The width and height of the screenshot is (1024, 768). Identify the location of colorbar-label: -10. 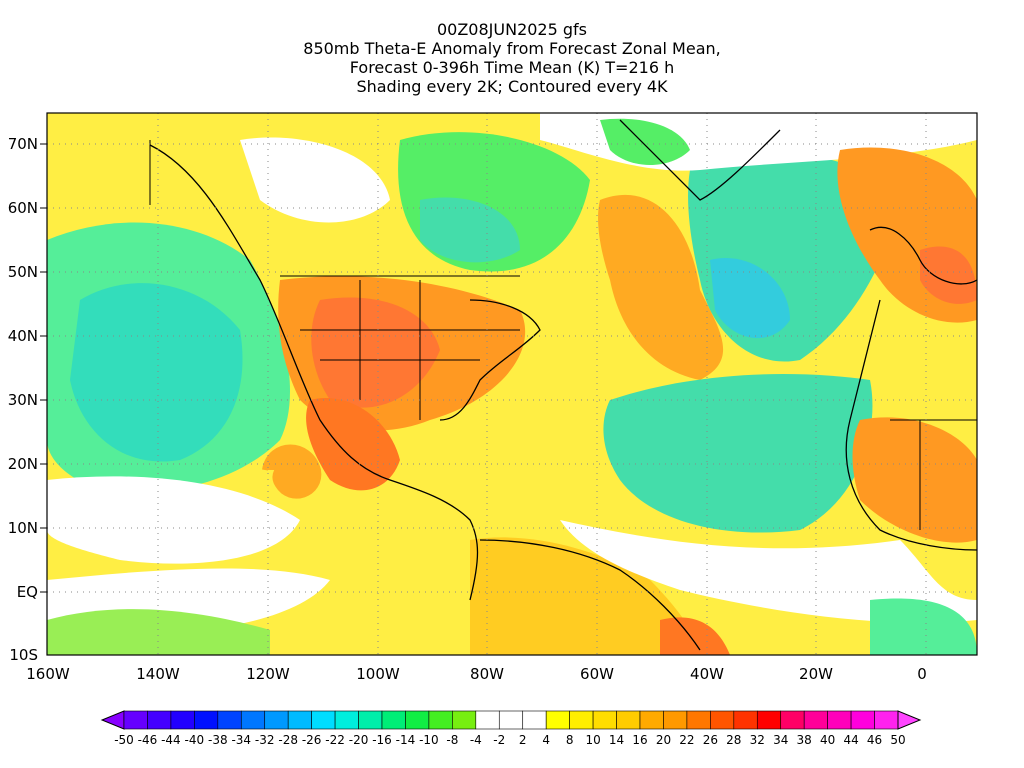
(429, 740).